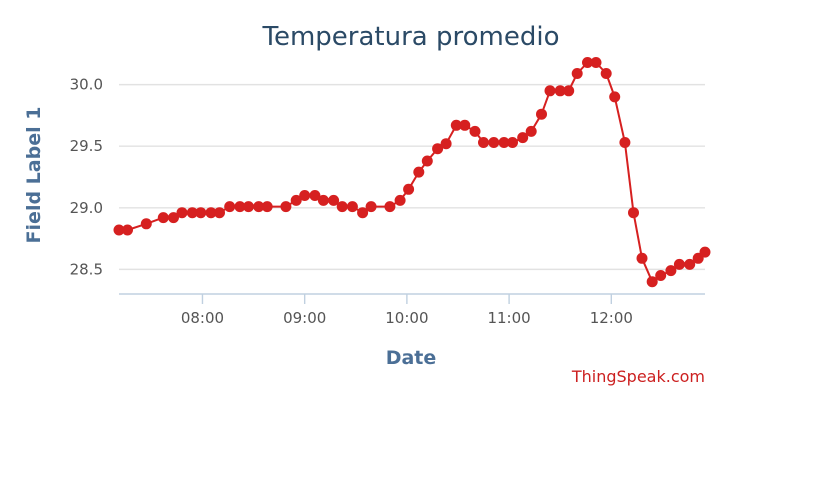 Image resolution: width=828 pixels, height=498 pixels. Describe the element at coordinates (86, 208) in the screenshot. I see `y-tick-label: 29.0` at that location.